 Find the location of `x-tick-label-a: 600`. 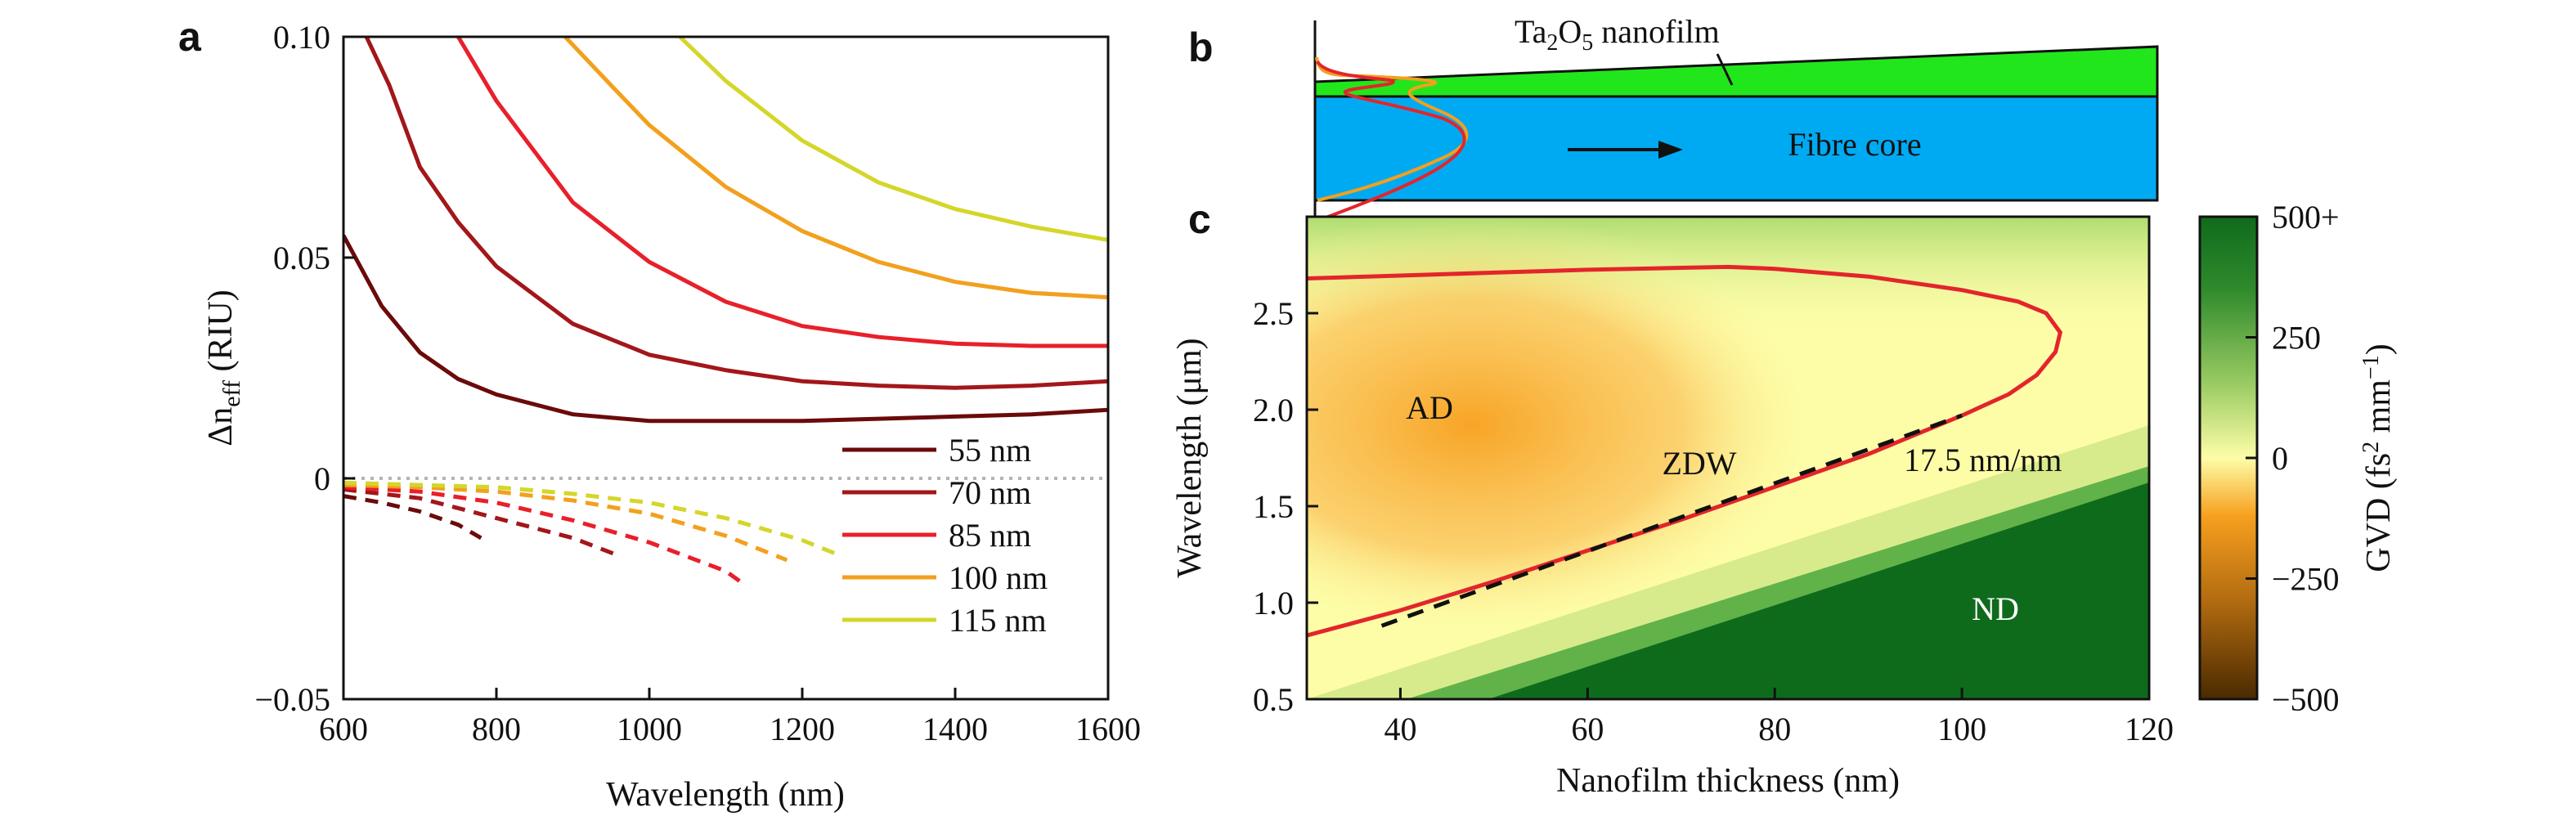

x-tick-label-a: 600 is located at coordinates (343, 729).